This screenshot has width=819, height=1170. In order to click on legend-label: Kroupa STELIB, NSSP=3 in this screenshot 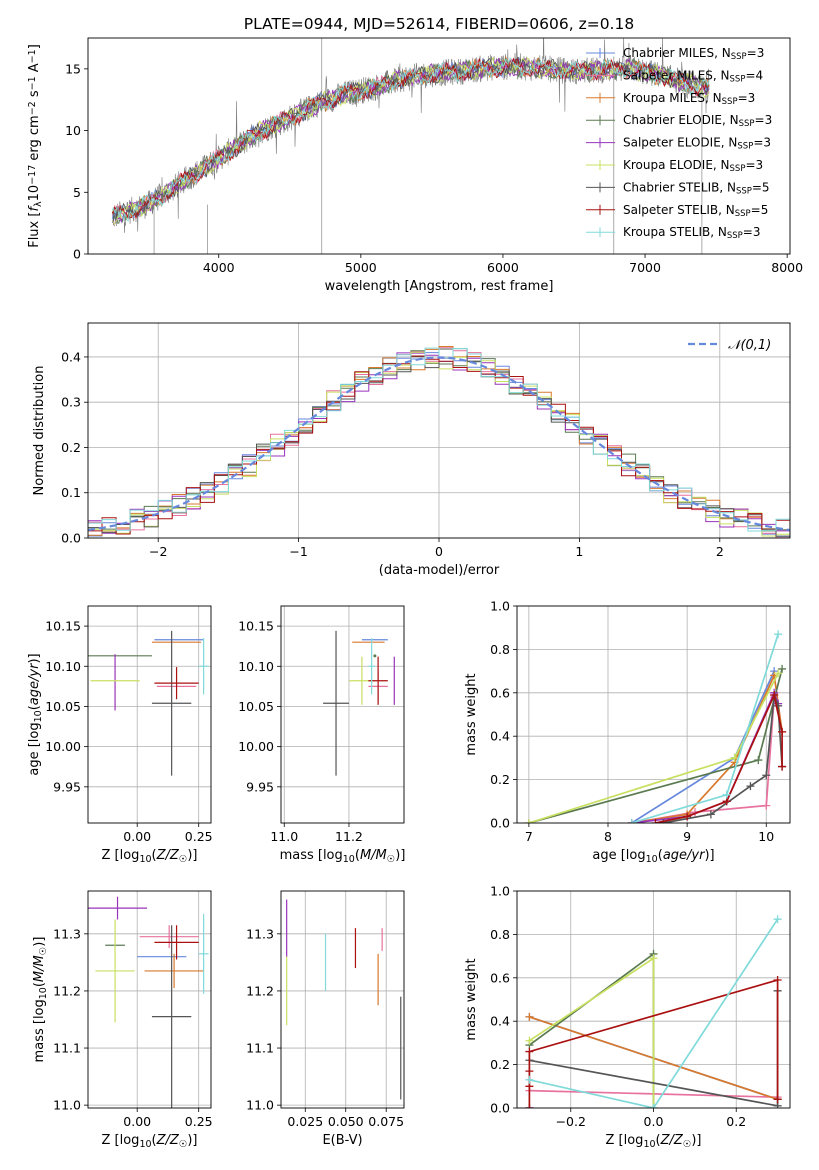, I will do `click(692, 233)`.